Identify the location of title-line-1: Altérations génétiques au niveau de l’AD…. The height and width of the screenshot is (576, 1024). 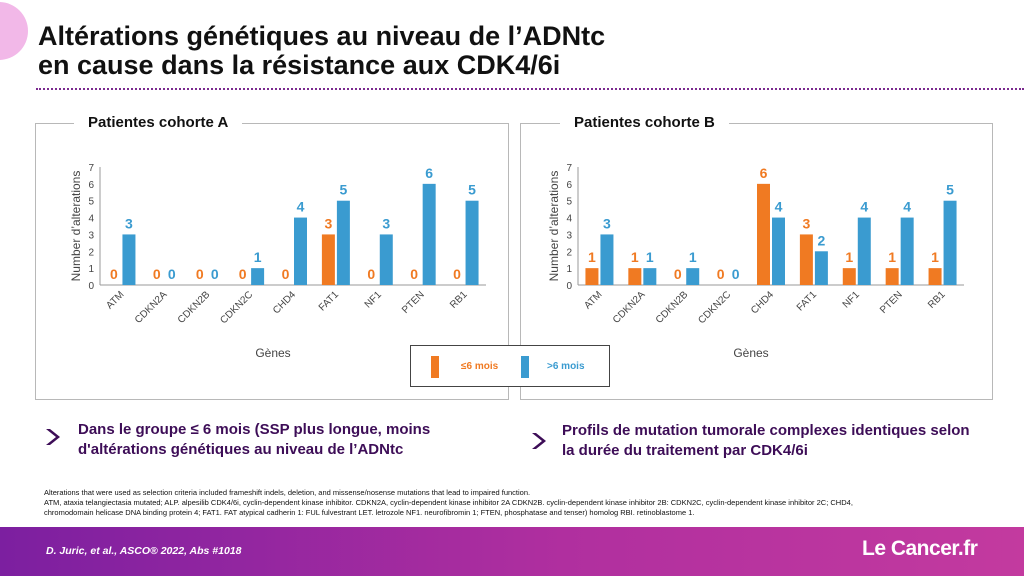
(322, 36).